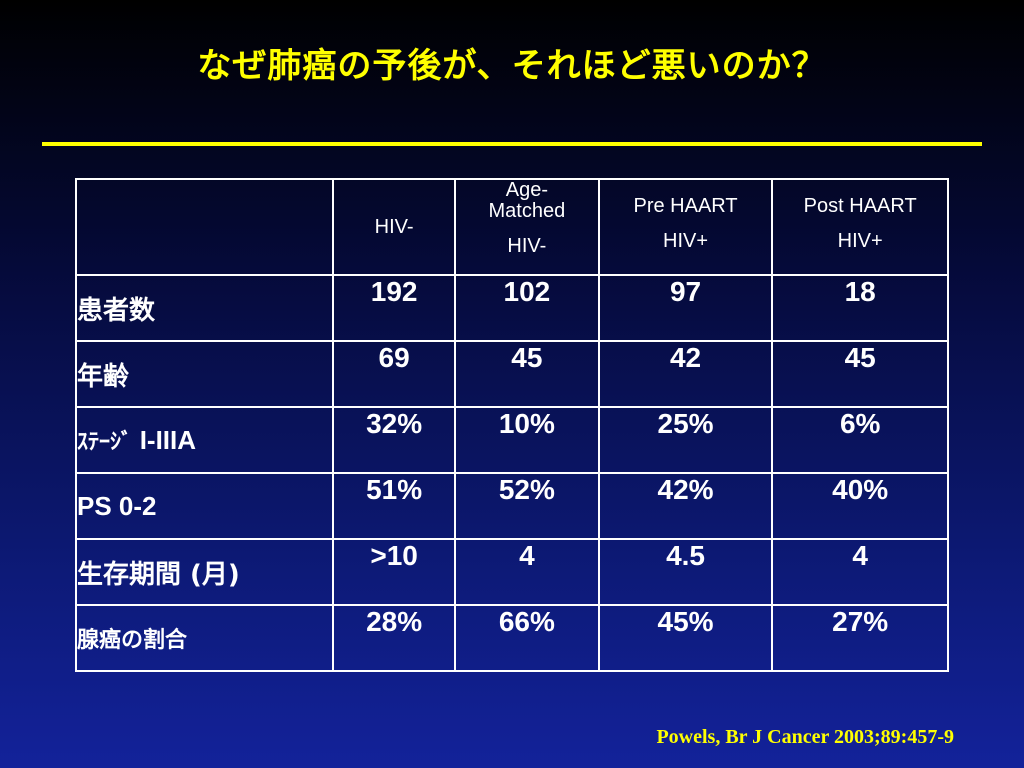  What do you see at coordinates (685, 227) in the screenshot?
I see `header-pre-haart: Pre HAART HIV+` at bounding box center [685, 227].